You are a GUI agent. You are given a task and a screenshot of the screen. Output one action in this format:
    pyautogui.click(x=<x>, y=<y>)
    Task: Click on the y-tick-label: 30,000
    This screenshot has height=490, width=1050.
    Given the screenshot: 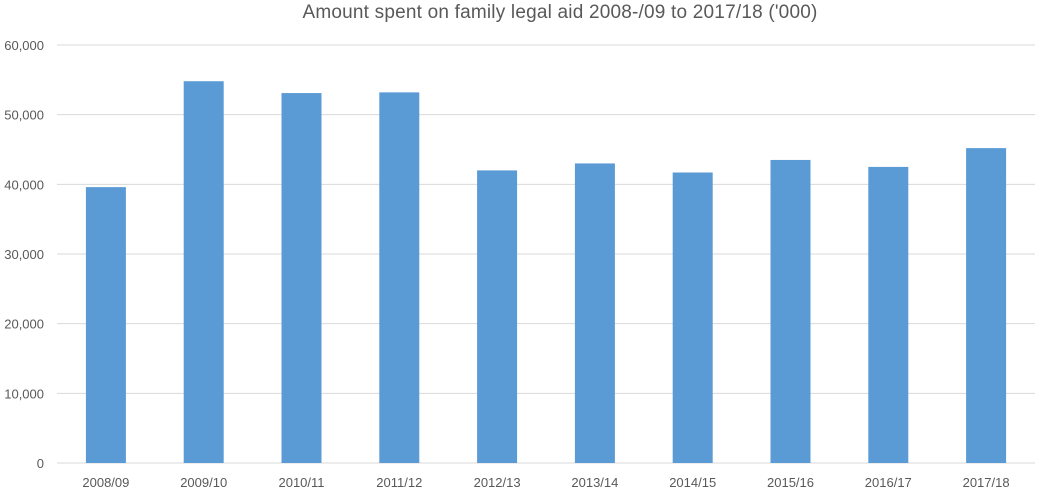 What is the action you would take?
    pyautogui.click(x=24, y=254)
    